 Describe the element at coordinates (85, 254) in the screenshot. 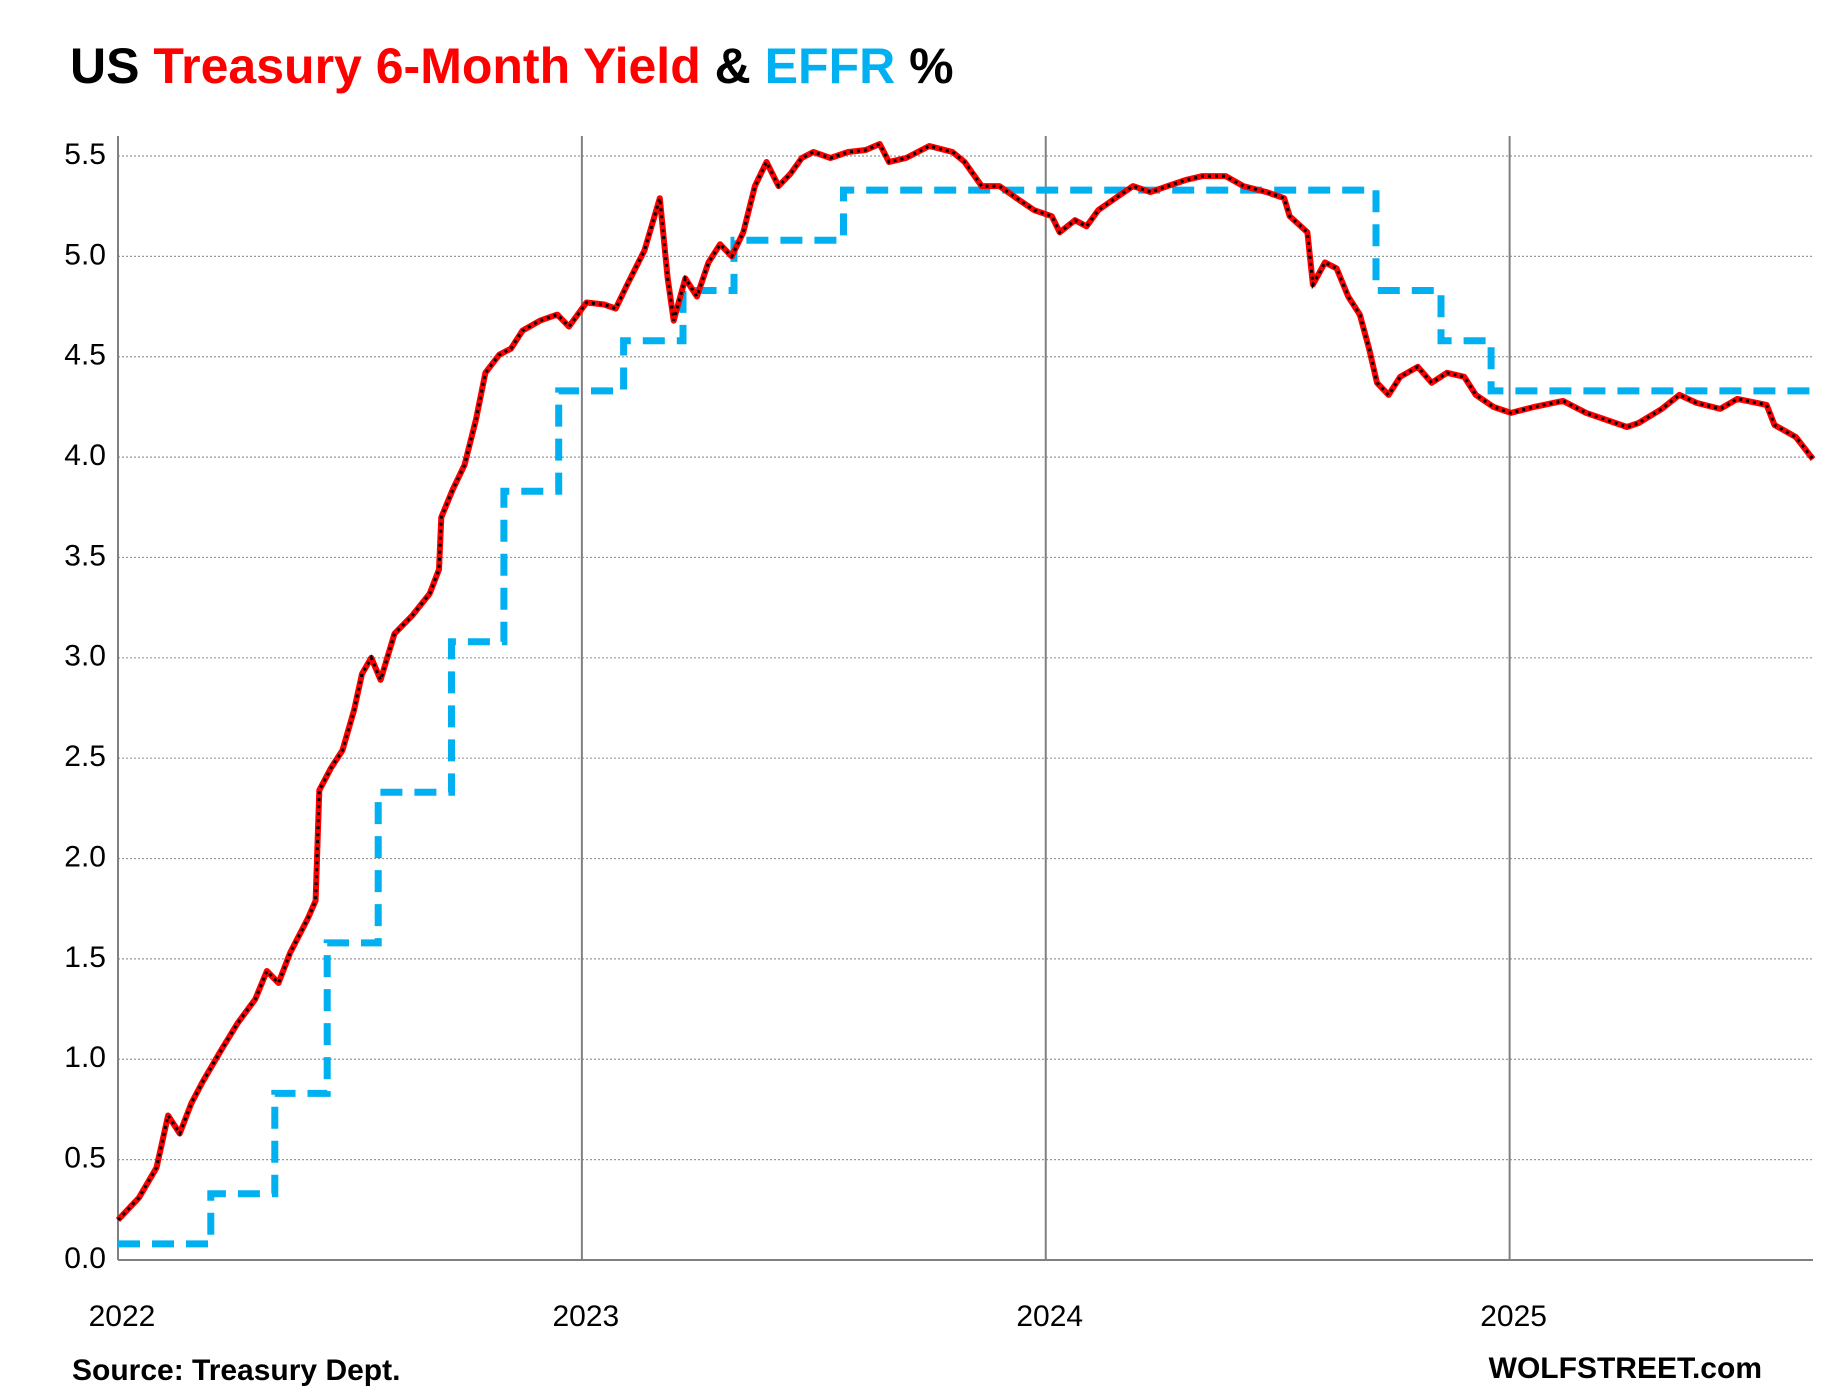

I see `y-tick-label: 5.0` at that location.